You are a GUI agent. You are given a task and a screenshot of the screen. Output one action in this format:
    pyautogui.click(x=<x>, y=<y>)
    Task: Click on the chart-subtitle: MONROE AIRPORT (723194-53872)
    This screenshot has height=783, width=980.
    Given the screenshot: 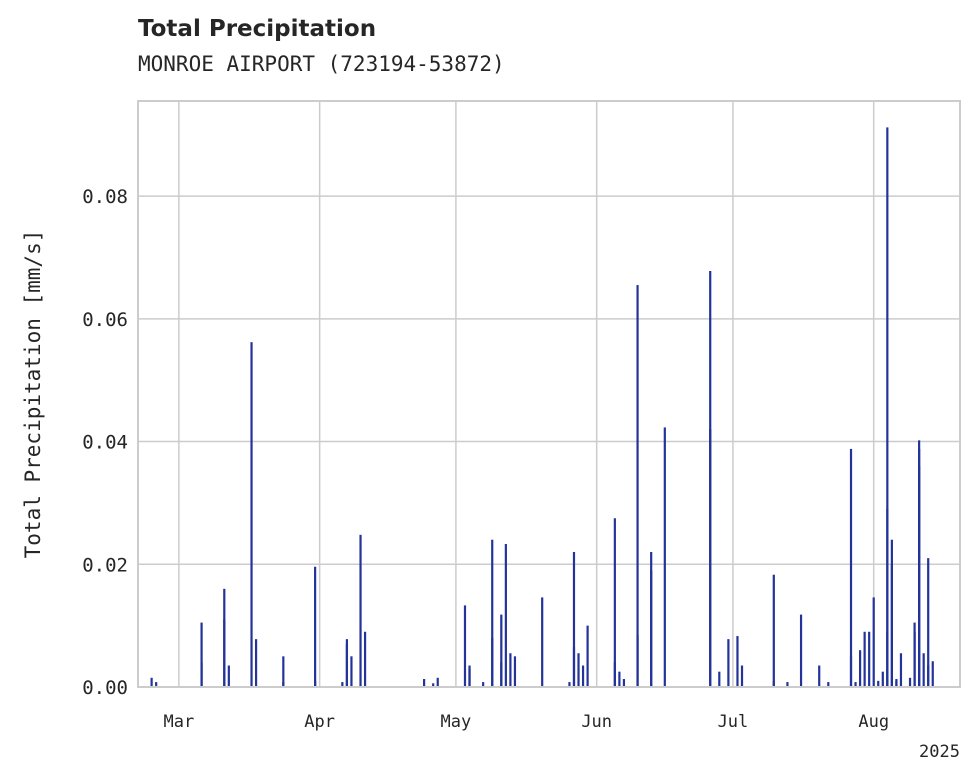 What is the action you would take?
    pyautogui.click(x=321, y=64)
    